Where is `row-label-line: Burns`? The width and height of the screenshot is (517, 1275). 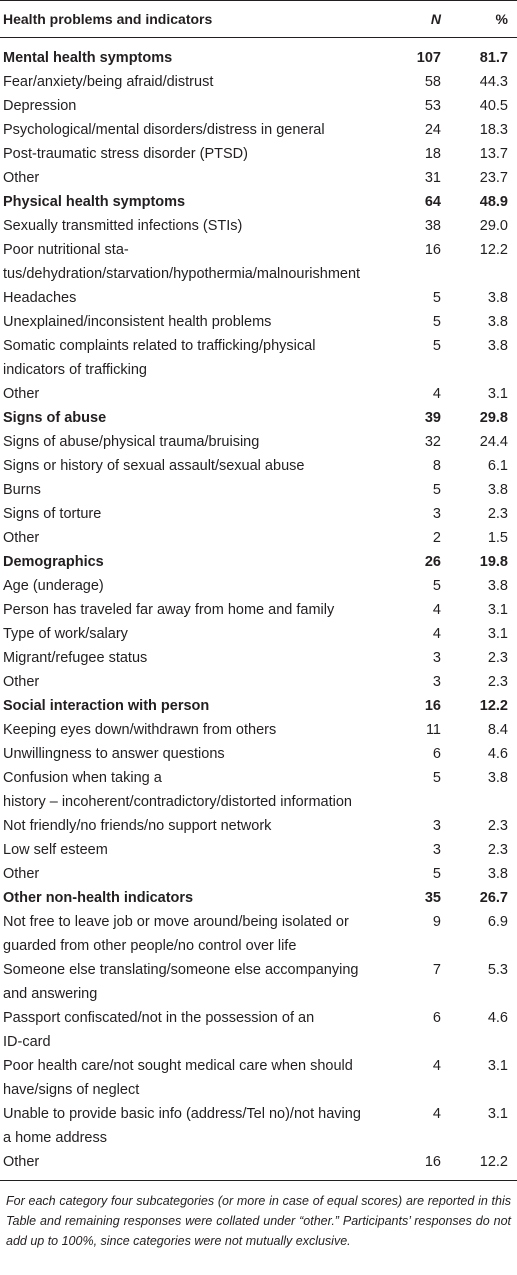 row-label-line: Burns is located at coordinates (22, 490).